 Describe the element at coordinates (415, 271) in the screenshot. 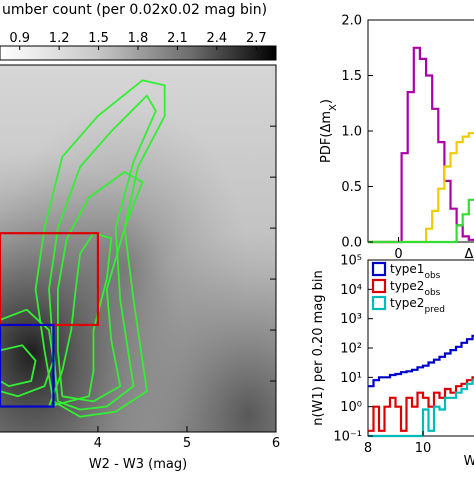

I see `hist-legend-label: type1obs` at that location.